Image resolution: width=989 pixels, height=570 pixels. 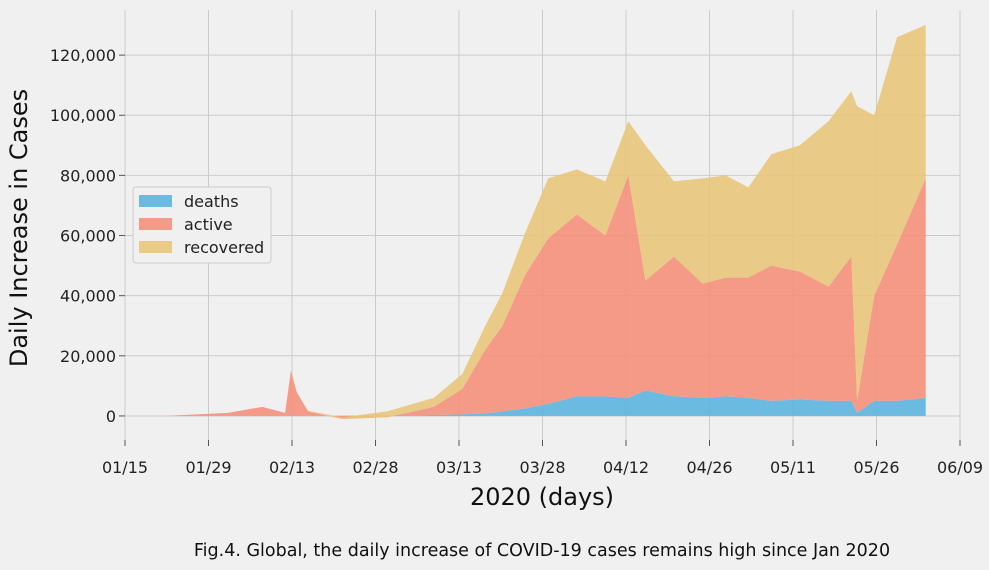 I want to click on x-tick-label: 01/15, so click(x=125, y=467).